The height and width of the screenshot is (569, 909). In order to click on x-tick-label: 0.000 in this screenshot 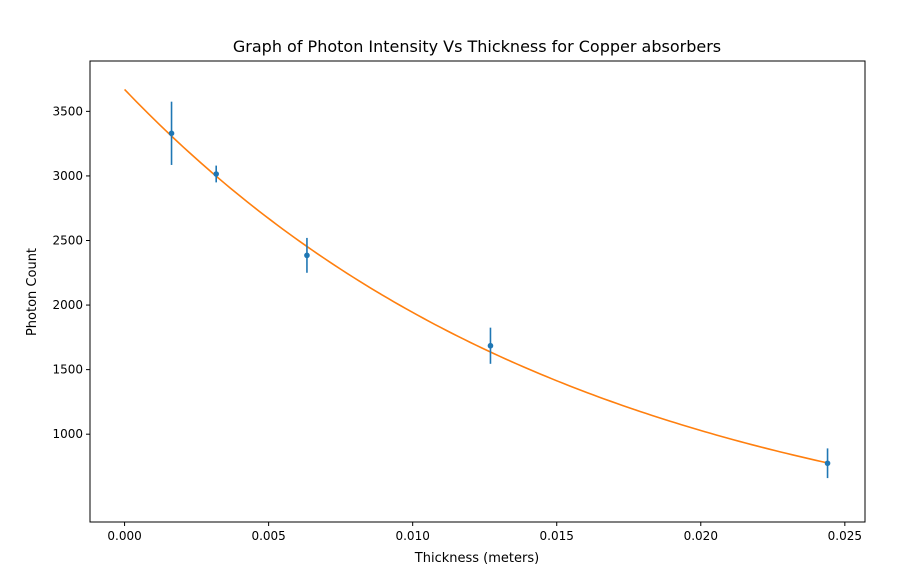, I will do `click(124, 536)`.